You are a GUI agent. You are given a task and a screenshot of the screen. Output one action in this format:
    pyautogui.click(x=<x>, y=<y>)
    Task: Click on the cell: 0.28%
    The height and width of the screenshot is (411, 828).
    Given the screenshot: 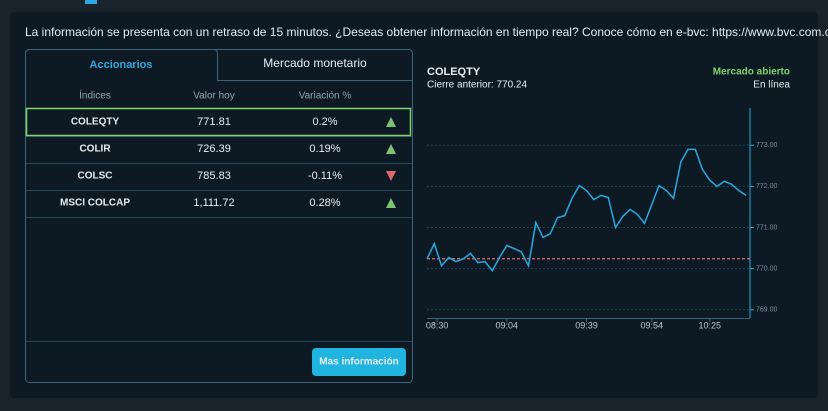 What is the action you would take?
    pyautogui.click(x=324, y=203)
    